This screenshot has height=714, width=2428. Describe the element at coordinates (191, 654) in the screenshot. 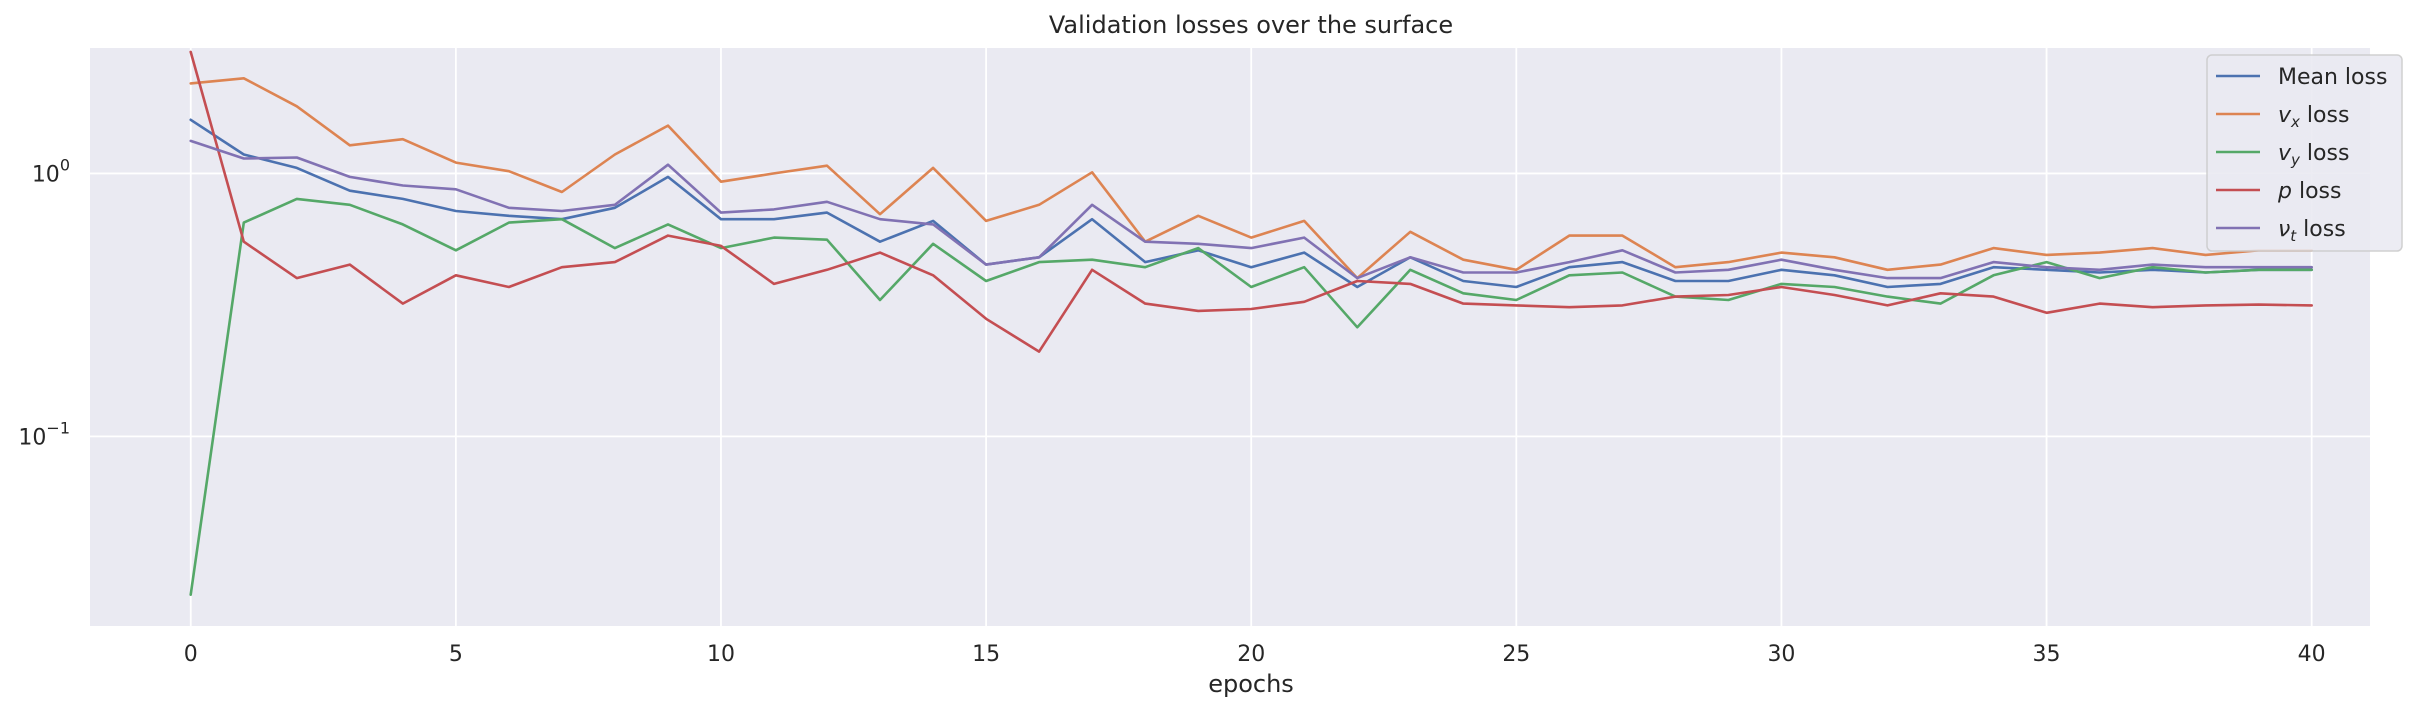

I see `x-tick-label: 0` at that location.